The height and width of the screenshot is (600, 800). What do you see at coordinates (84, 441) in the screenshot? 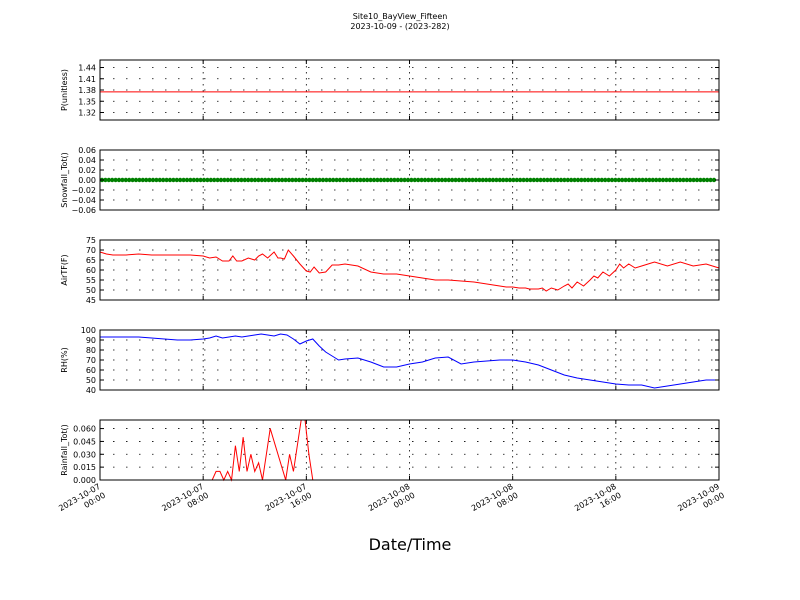
I see `y-tick-label: 0.045` at bounding box center [84, 441].